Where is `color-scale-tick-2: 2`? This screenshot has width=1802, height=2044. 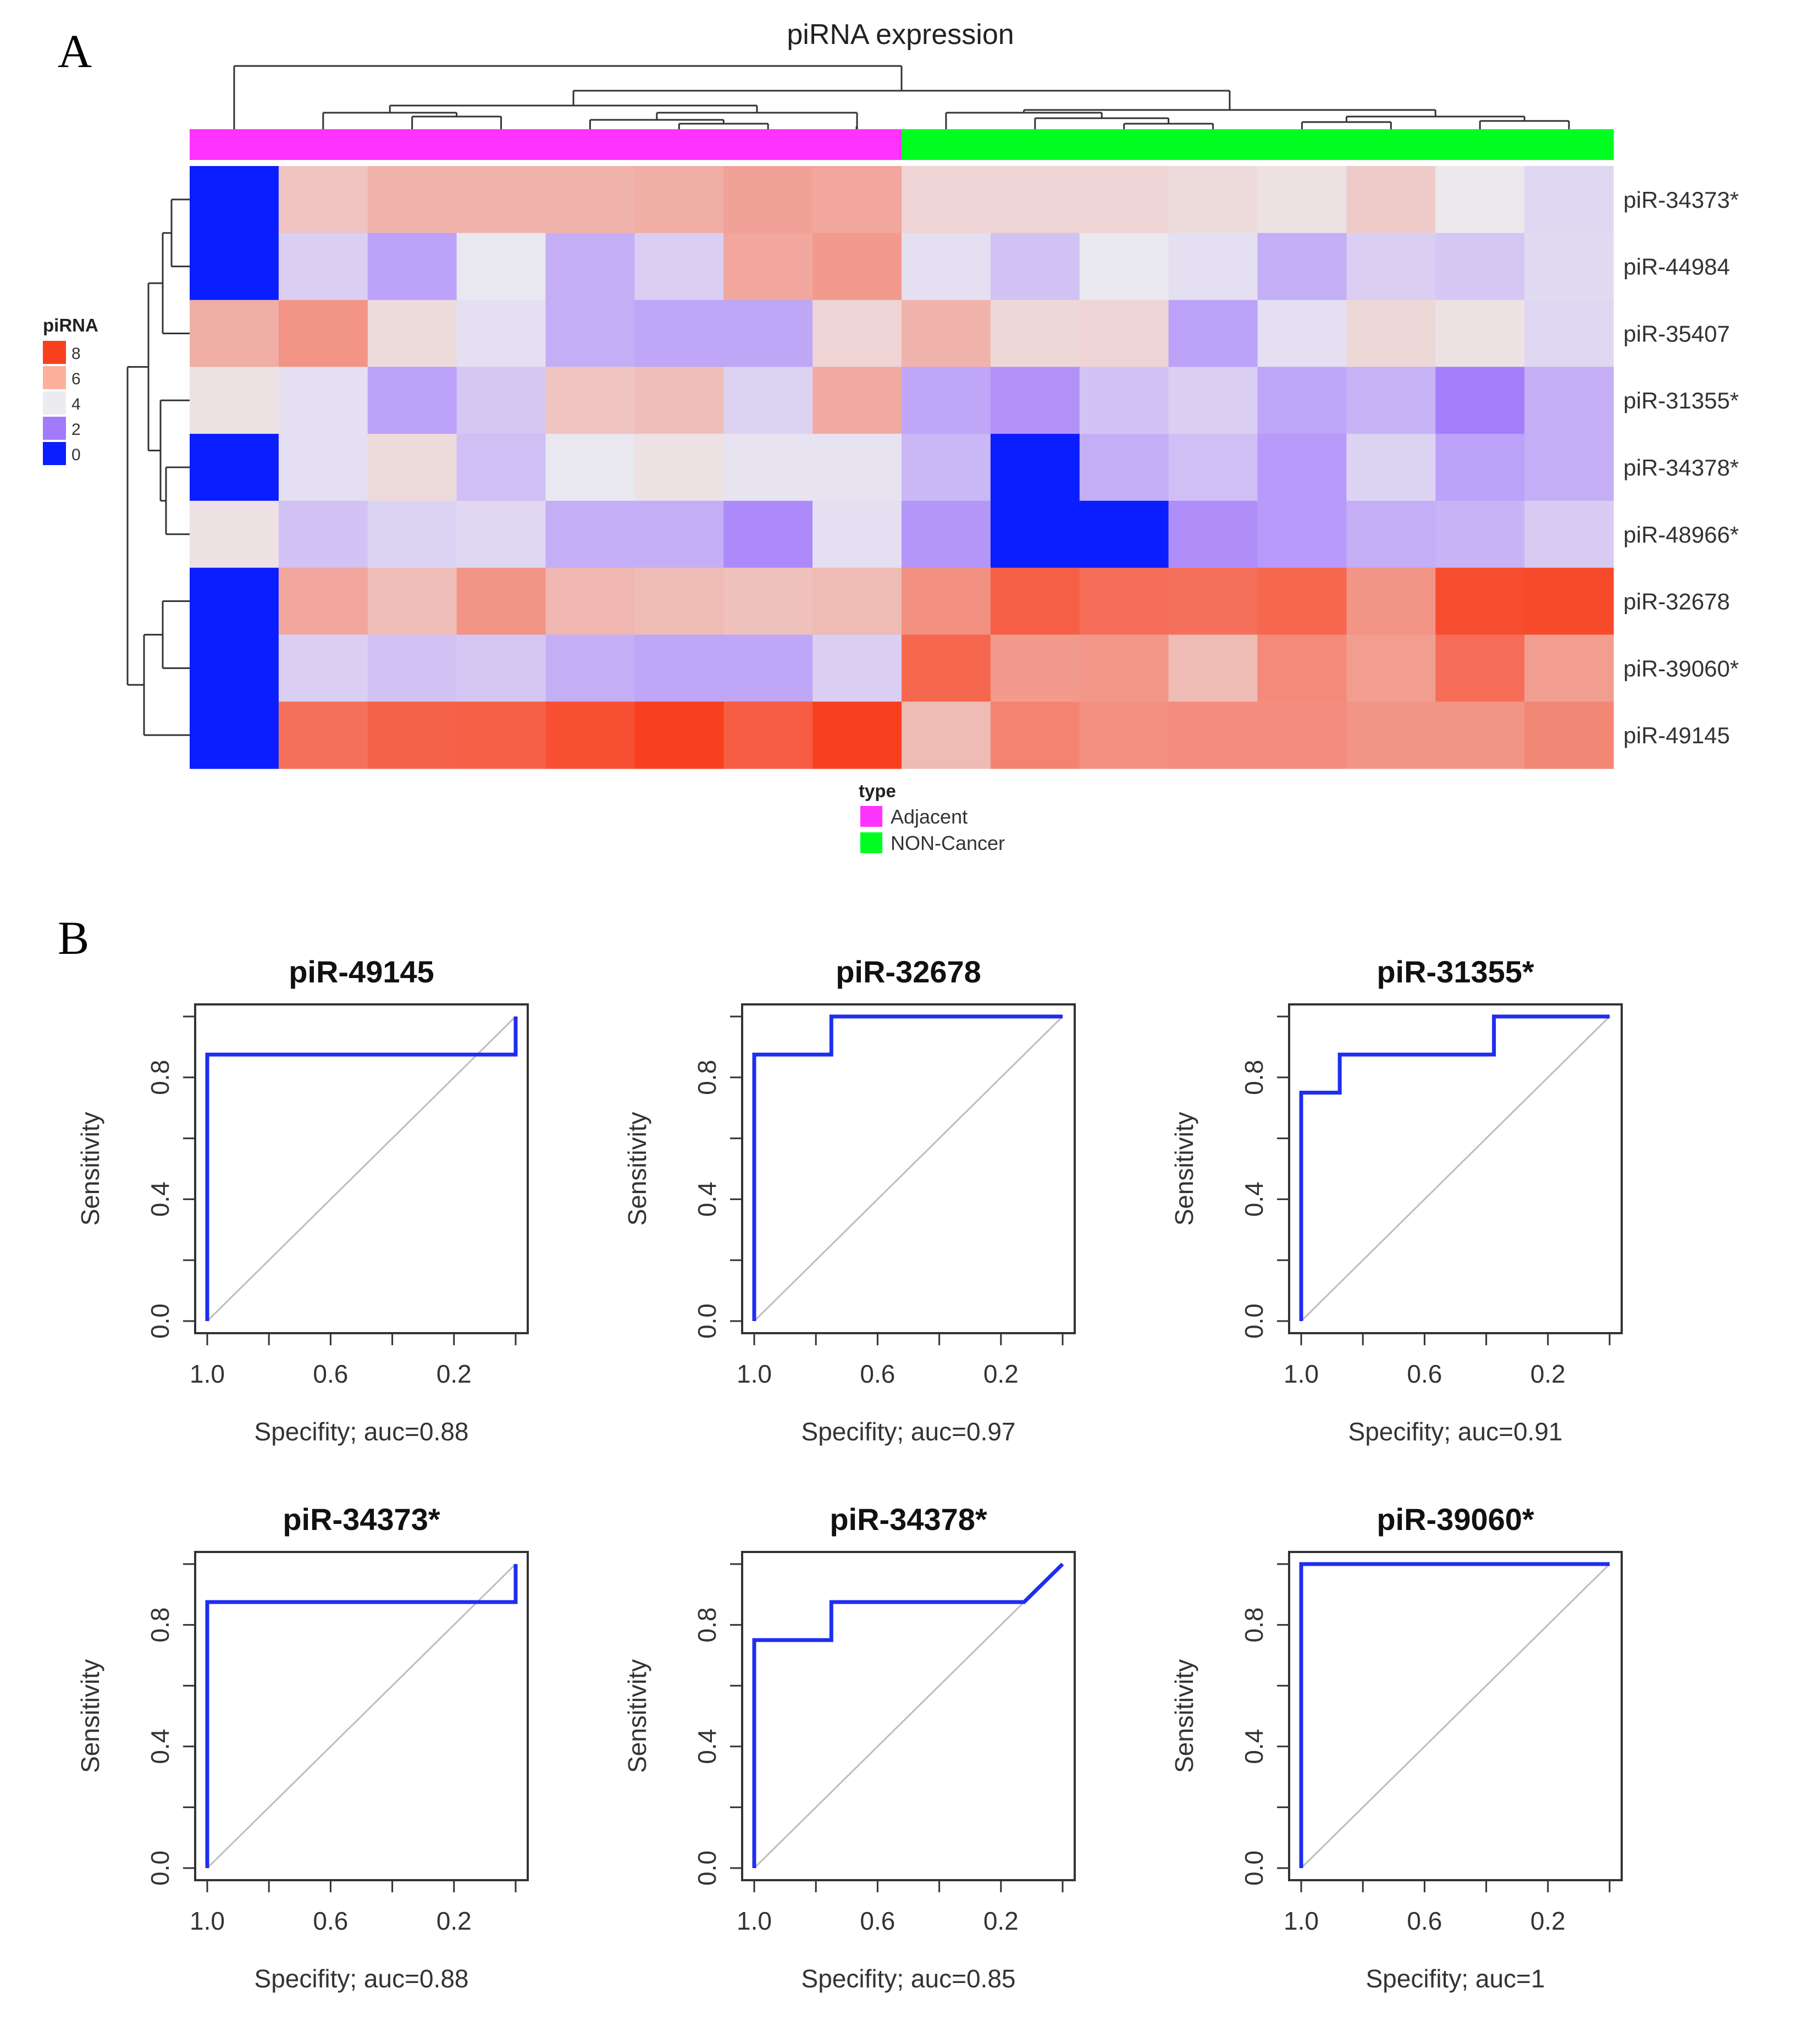 color-scale-tick-2: 2 is located at coordinates (76, 430).